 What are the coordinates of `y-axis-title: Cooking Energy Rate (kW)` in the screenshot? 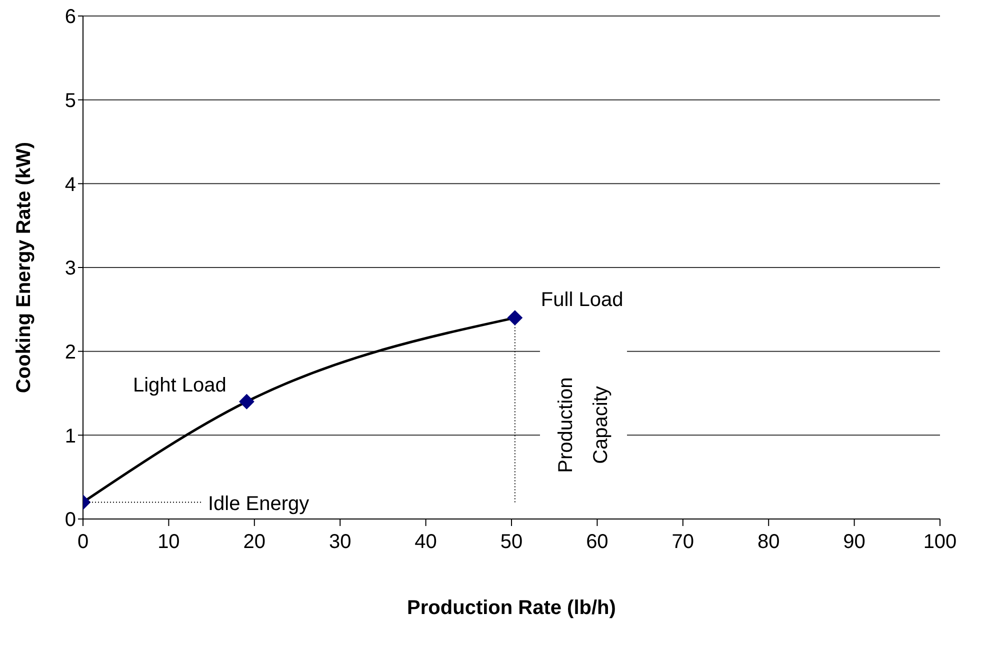 It's located at (24, 268).